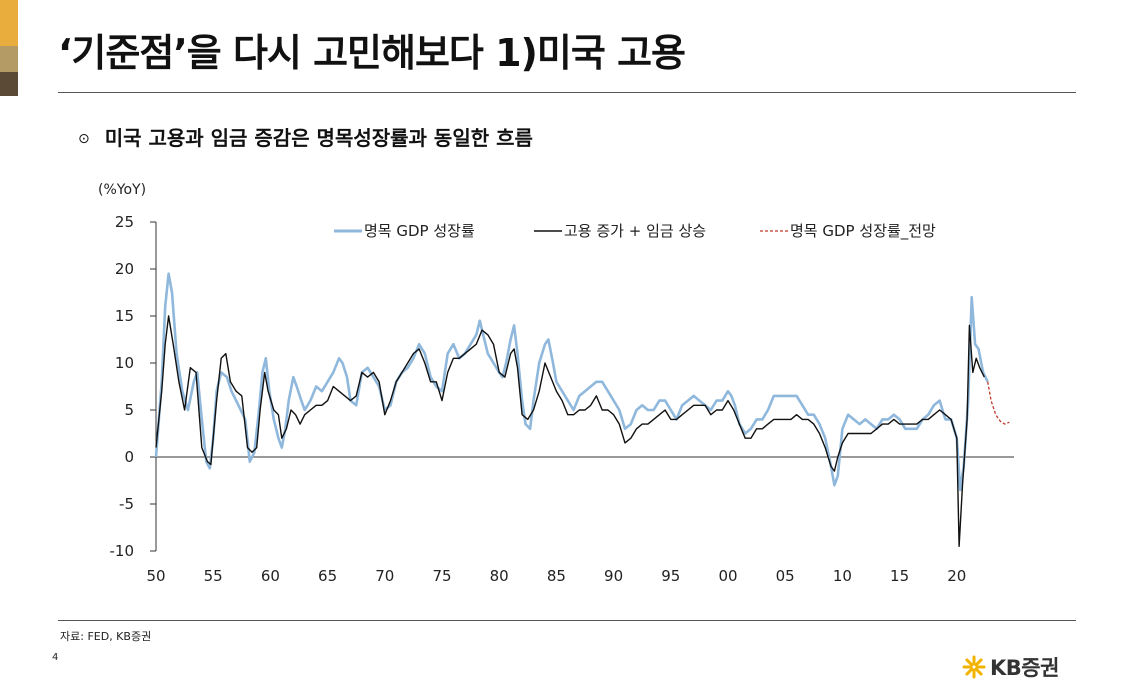 This screenshot has height=697, width=1134. Describe the element at coordinates (419, 231) in the screenshot. I see `legend-label-1: 명목 GDP 성장률` at that location.